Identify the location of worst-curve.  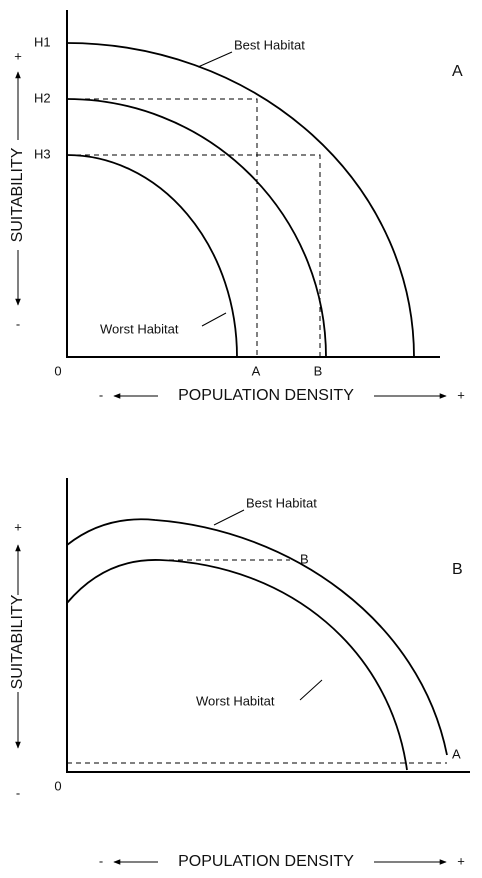
(152, 256).